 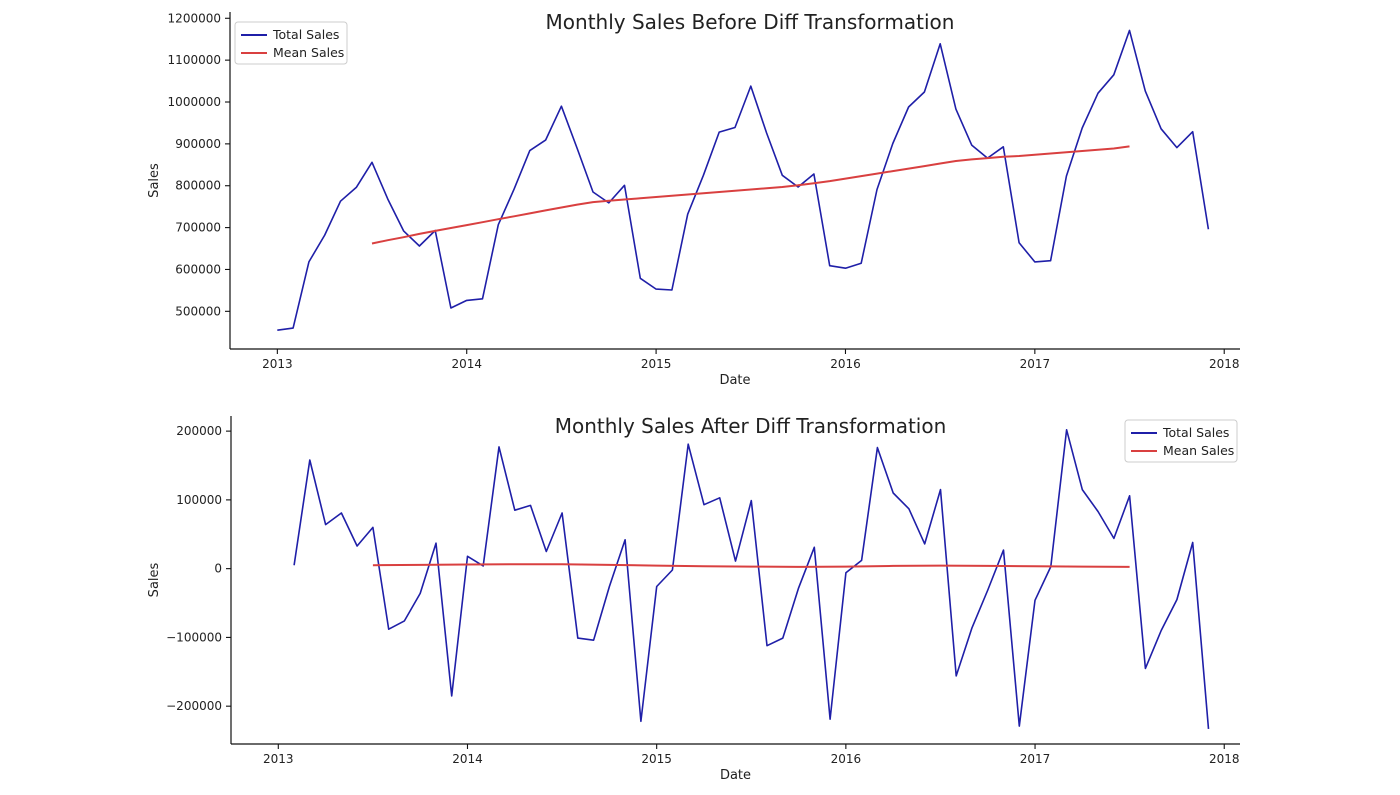 I want to click on chart-title: Monthly Sales Before Diff Transformation, so click(x=750, y=22).